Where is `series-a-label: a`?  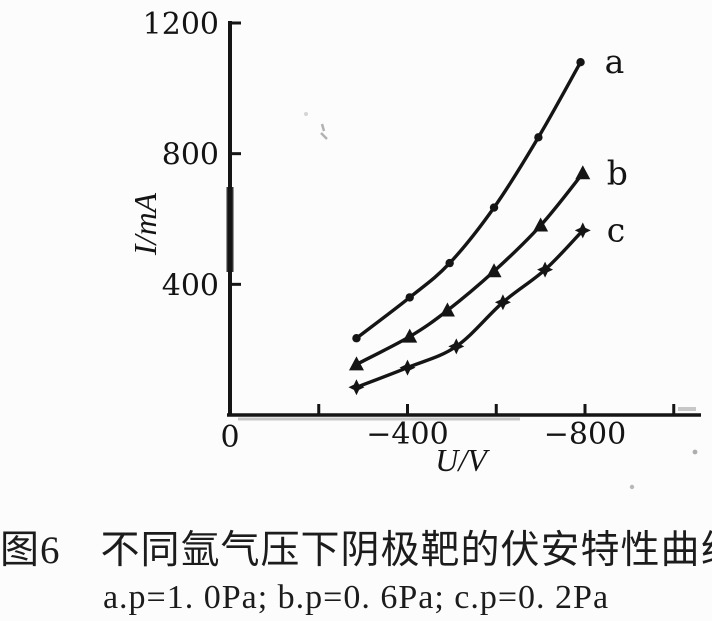
series-a-label: a is located at coordinates (615, 61).